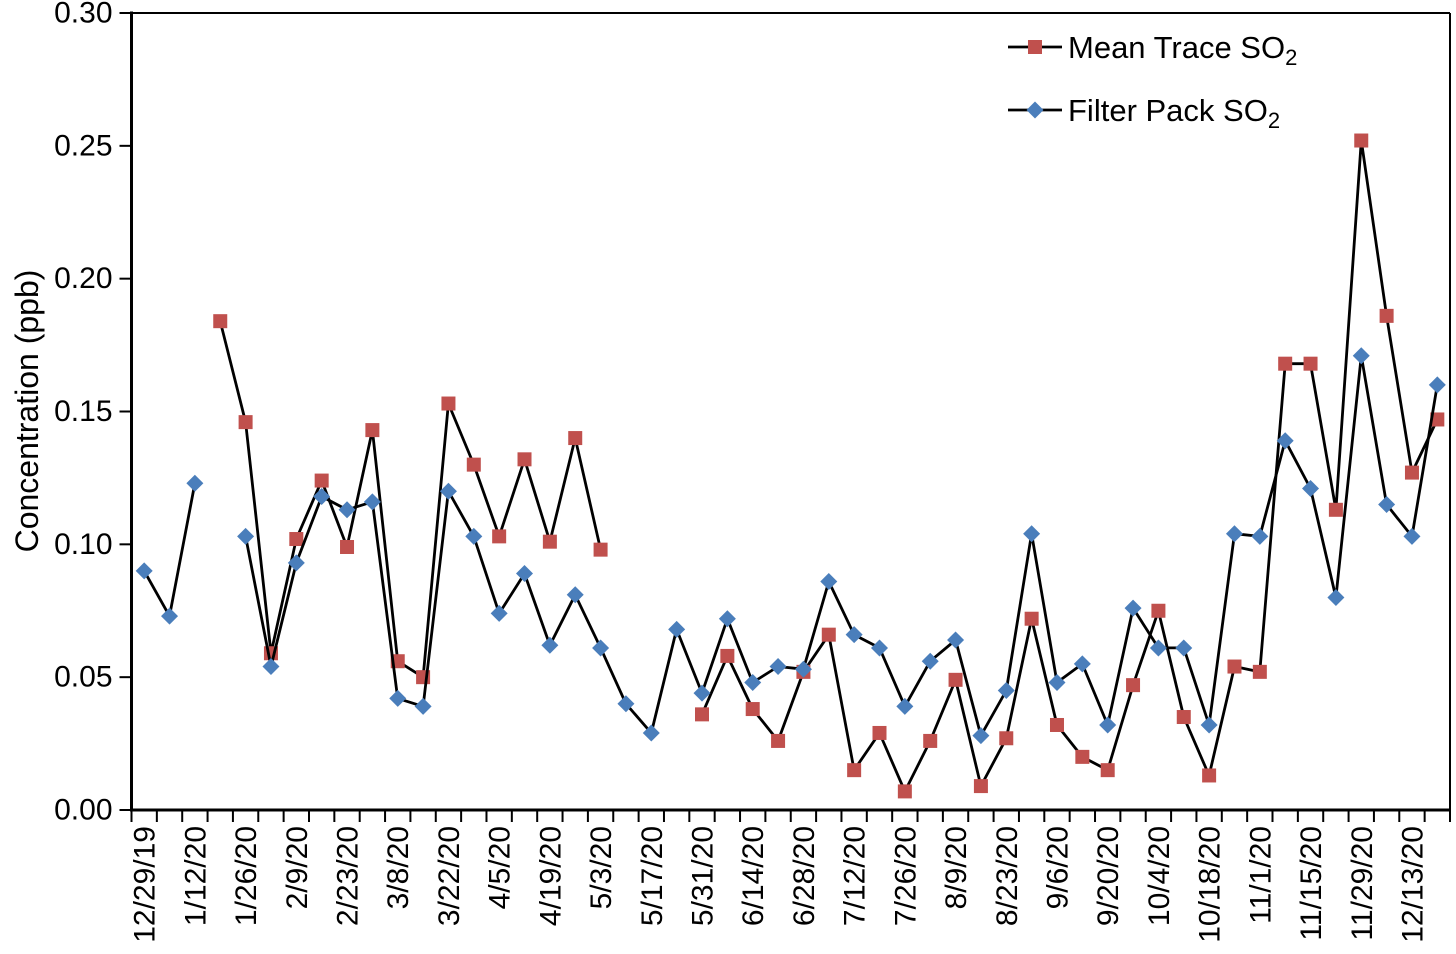 Image resolution: width=1456 pixels, height=954 pixels. What do you see at coordinates (83, 677) in the screenshot?
I see `y-tick-label: 0.05` at bounding box center [83, 677].